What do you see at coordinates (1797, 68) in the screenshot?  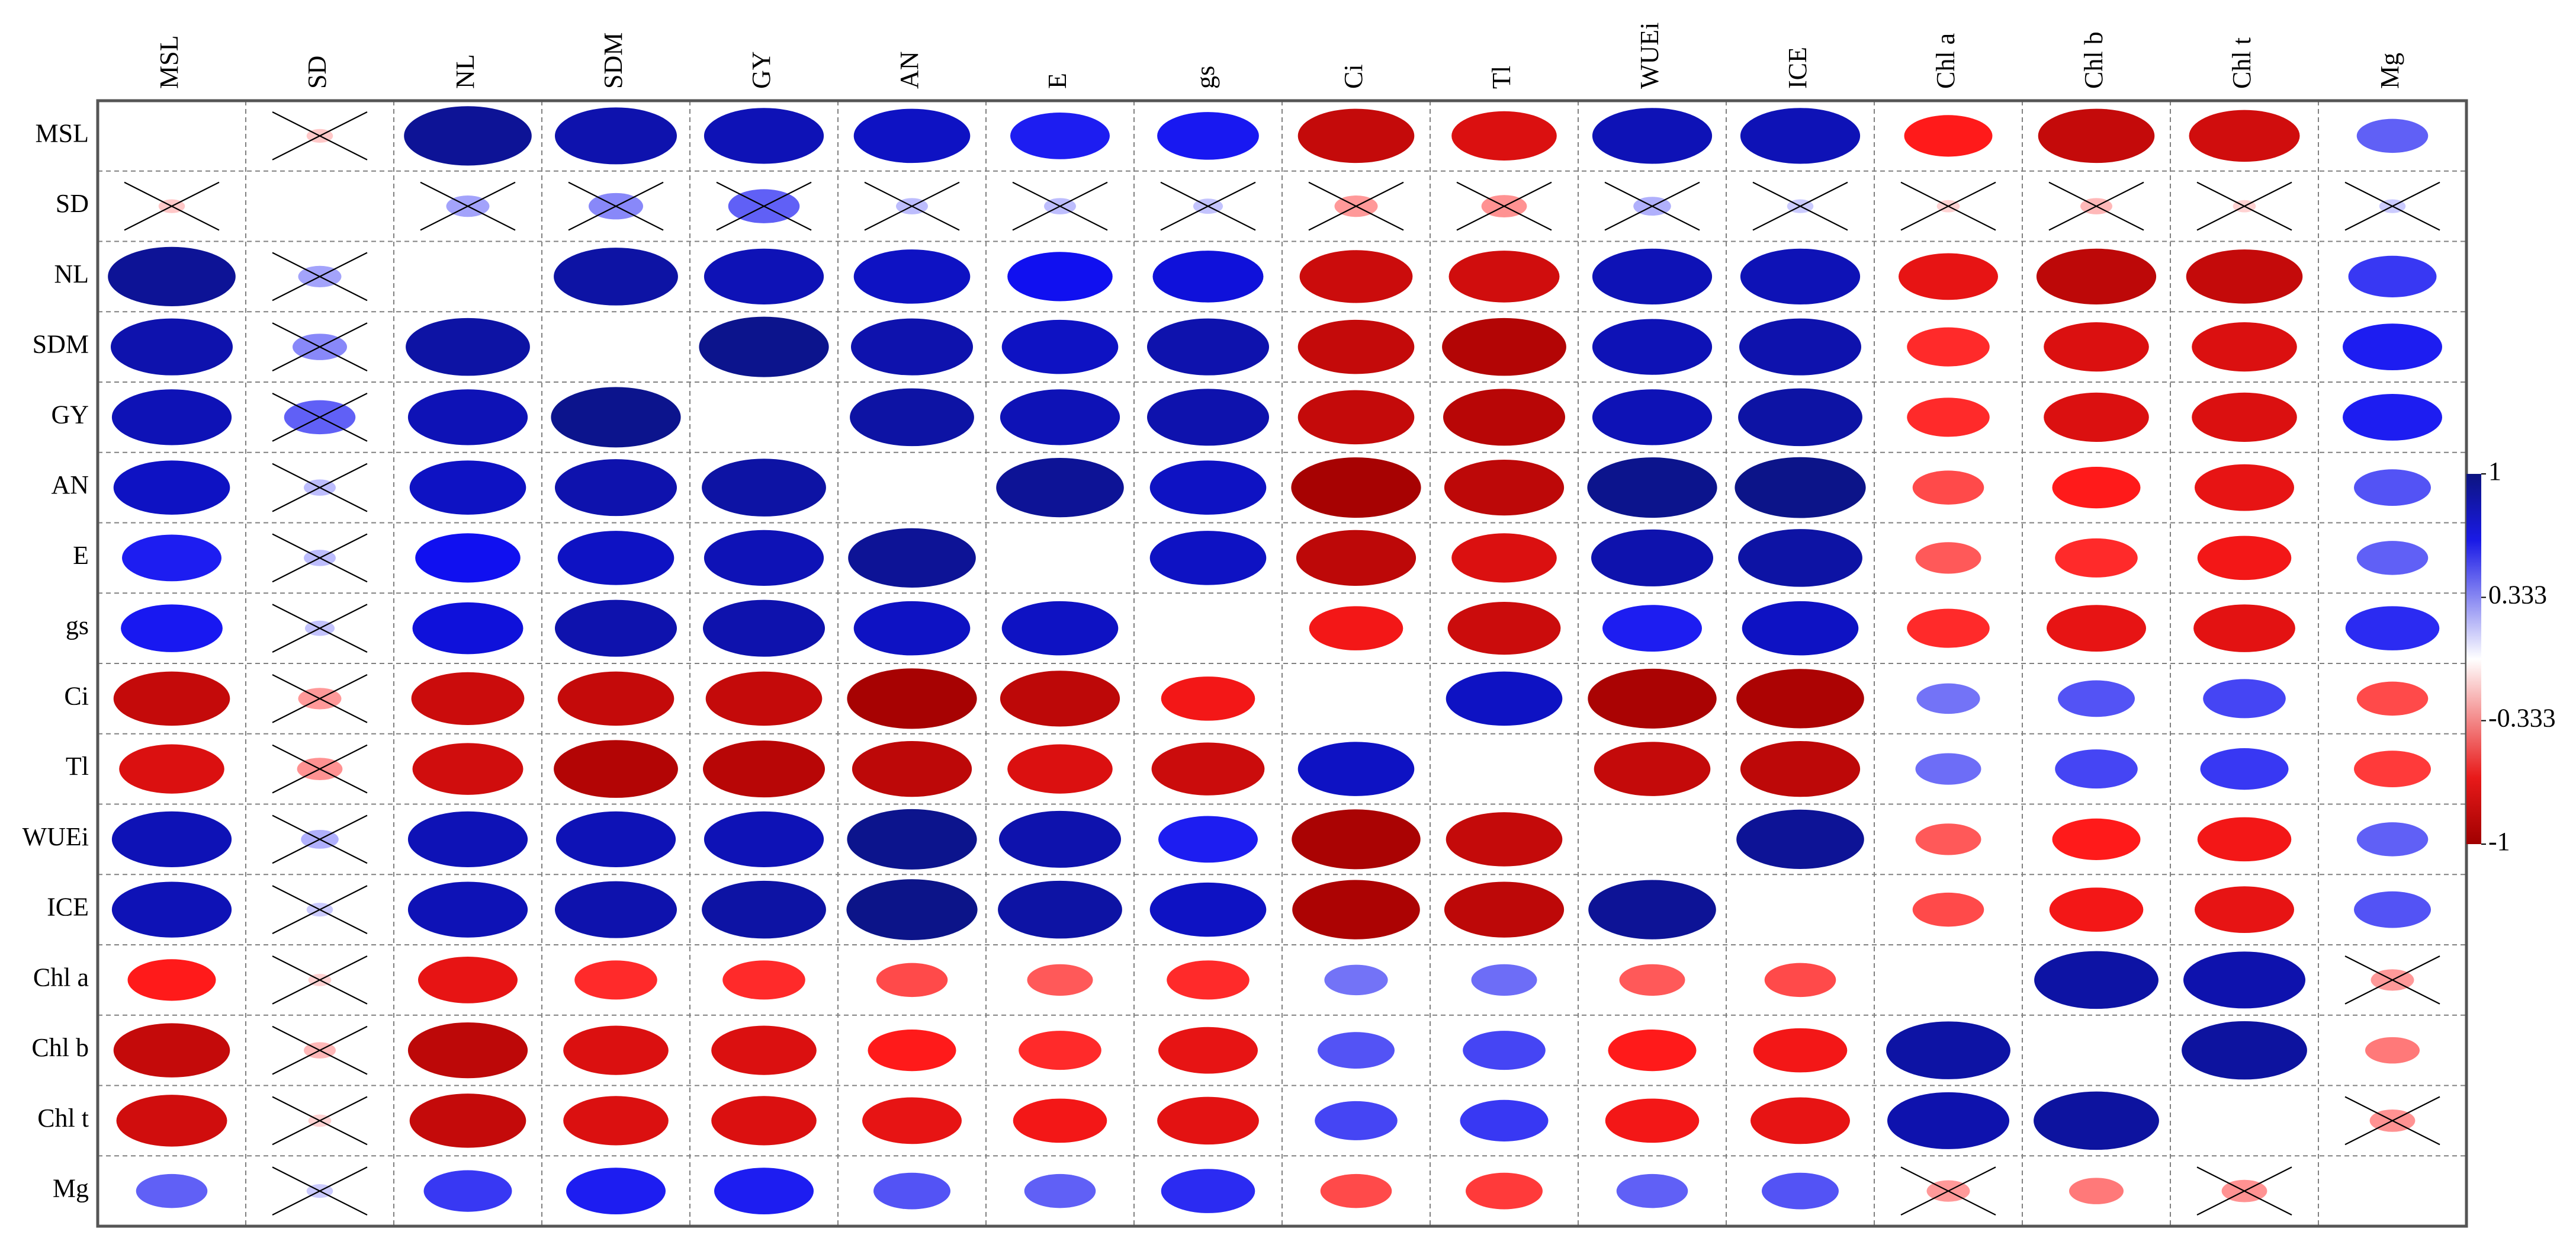 I see `col-label-ice: ICE` at bounding box center [1797, 68].